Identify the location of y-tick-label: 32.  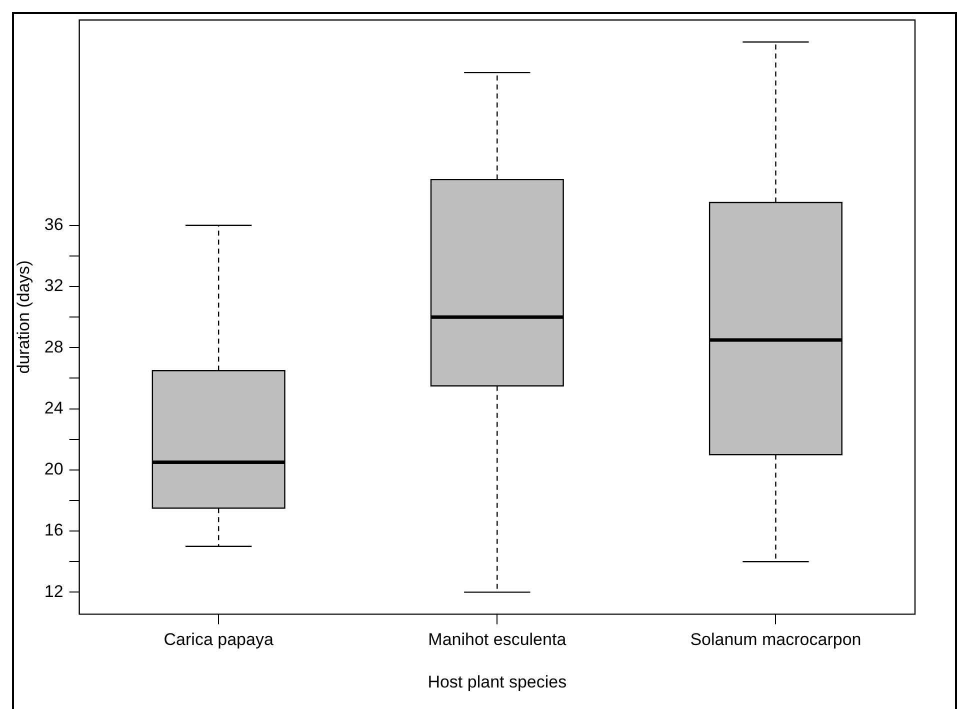
(54, 286).